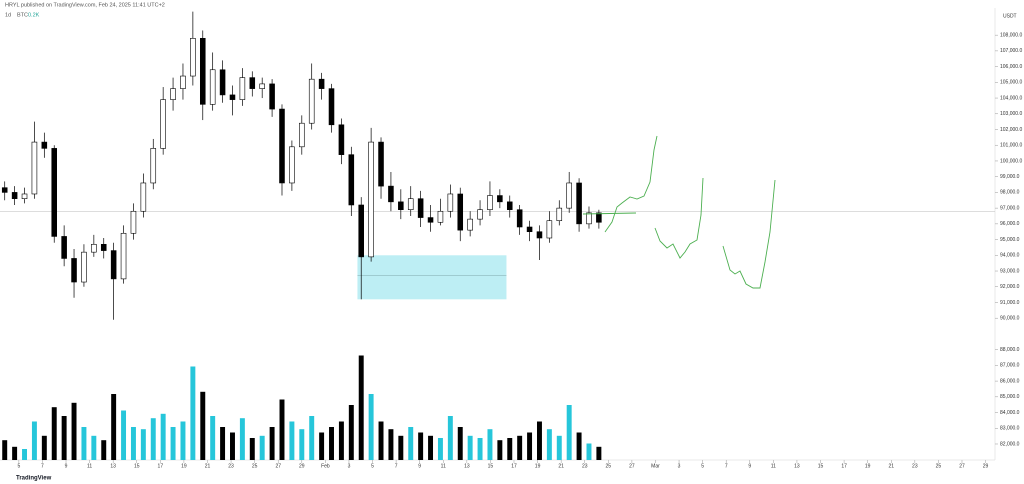  What do you see at coordinates (1011, 67) in the screenshot?
I see `y-tick-label: 106,000.0` at bounding box center [1011, 67].